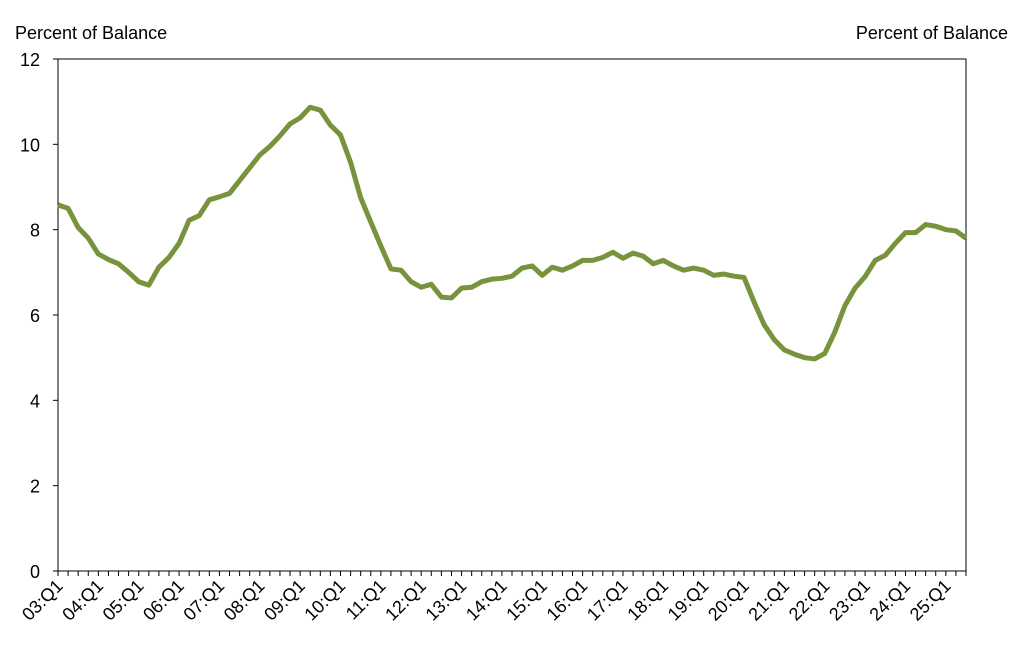 This screenshot has width=1024, height=656. I want to click on y-tick-label: 6, so click(35, 316).